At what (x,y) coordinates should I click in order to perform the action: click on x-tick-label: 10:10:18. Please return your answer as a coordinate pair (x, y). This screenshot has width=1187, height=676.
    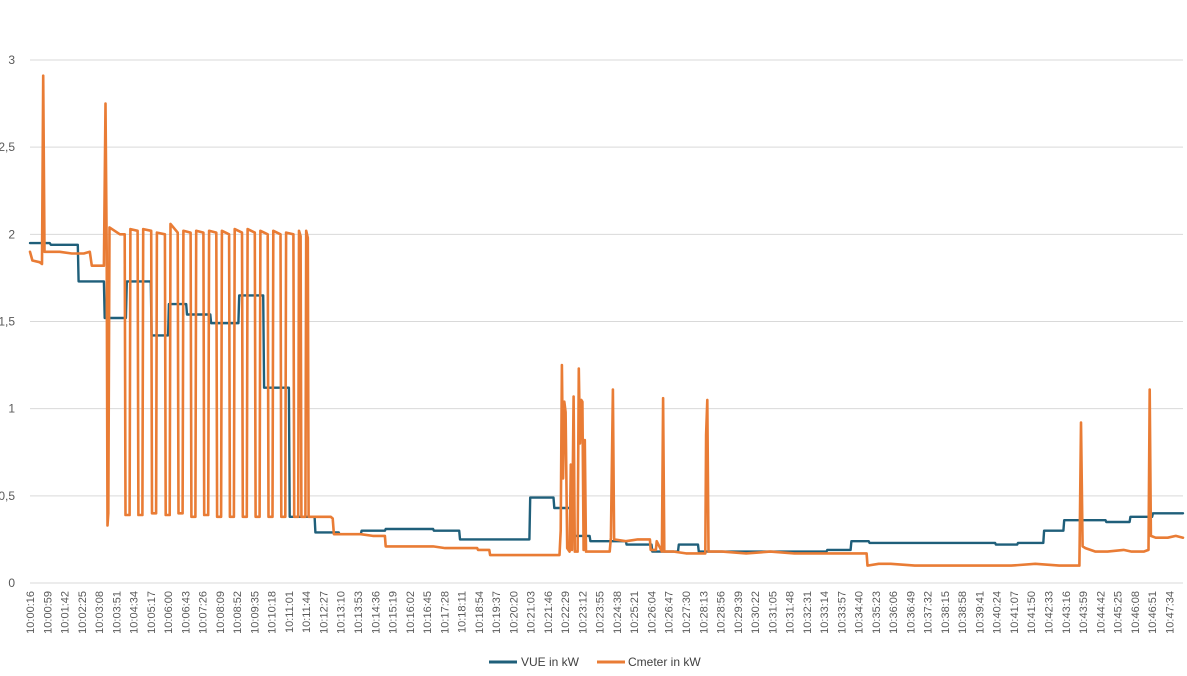
    Looking at the image, I should click on (273, 612).